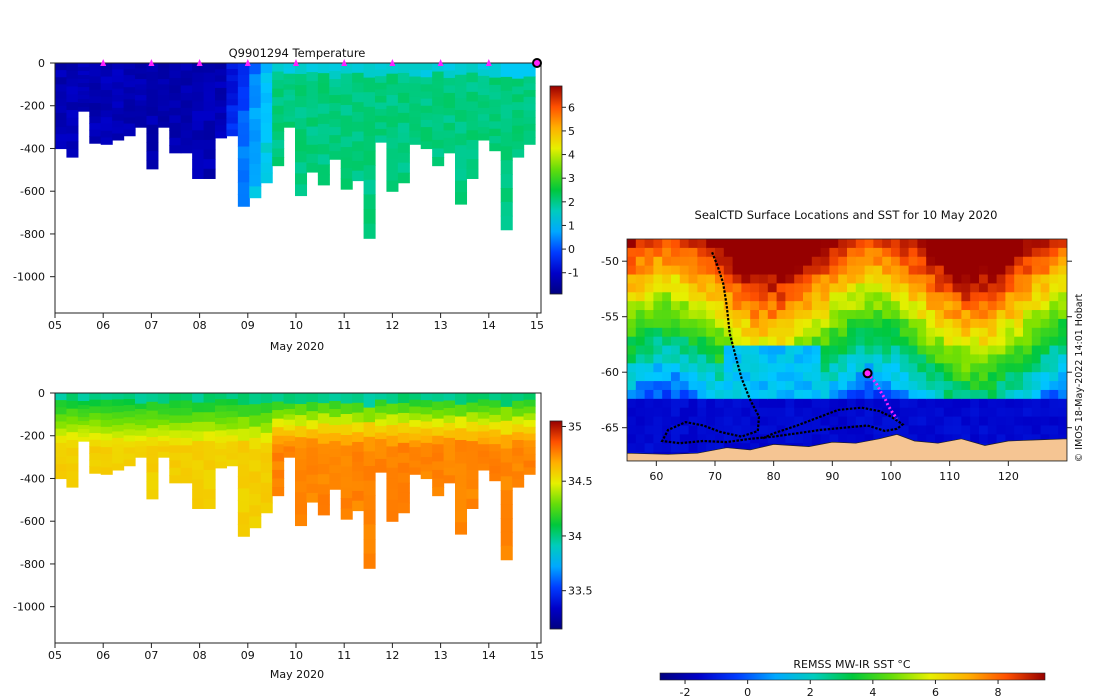 The height and width of the screenshot is (700, 1100). I want to click on x-tick-label: 08, so click(200, 325).